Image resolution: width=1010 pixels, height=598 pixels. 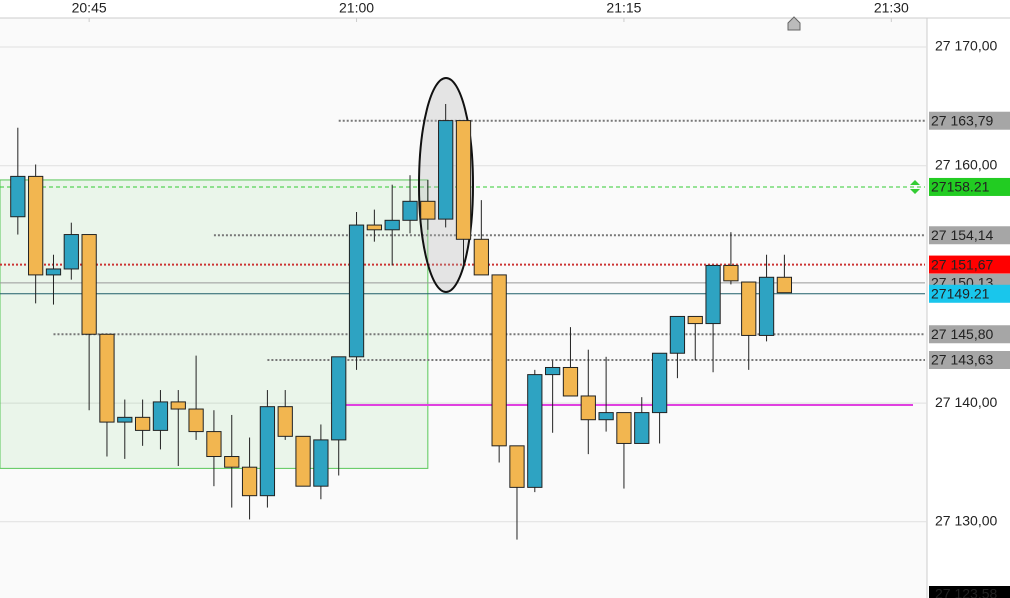 What do you see at coordinates (966, 164) in the screenshot?
I see `y-tick-label: 27 160,00` at bounding box center [966, 164].